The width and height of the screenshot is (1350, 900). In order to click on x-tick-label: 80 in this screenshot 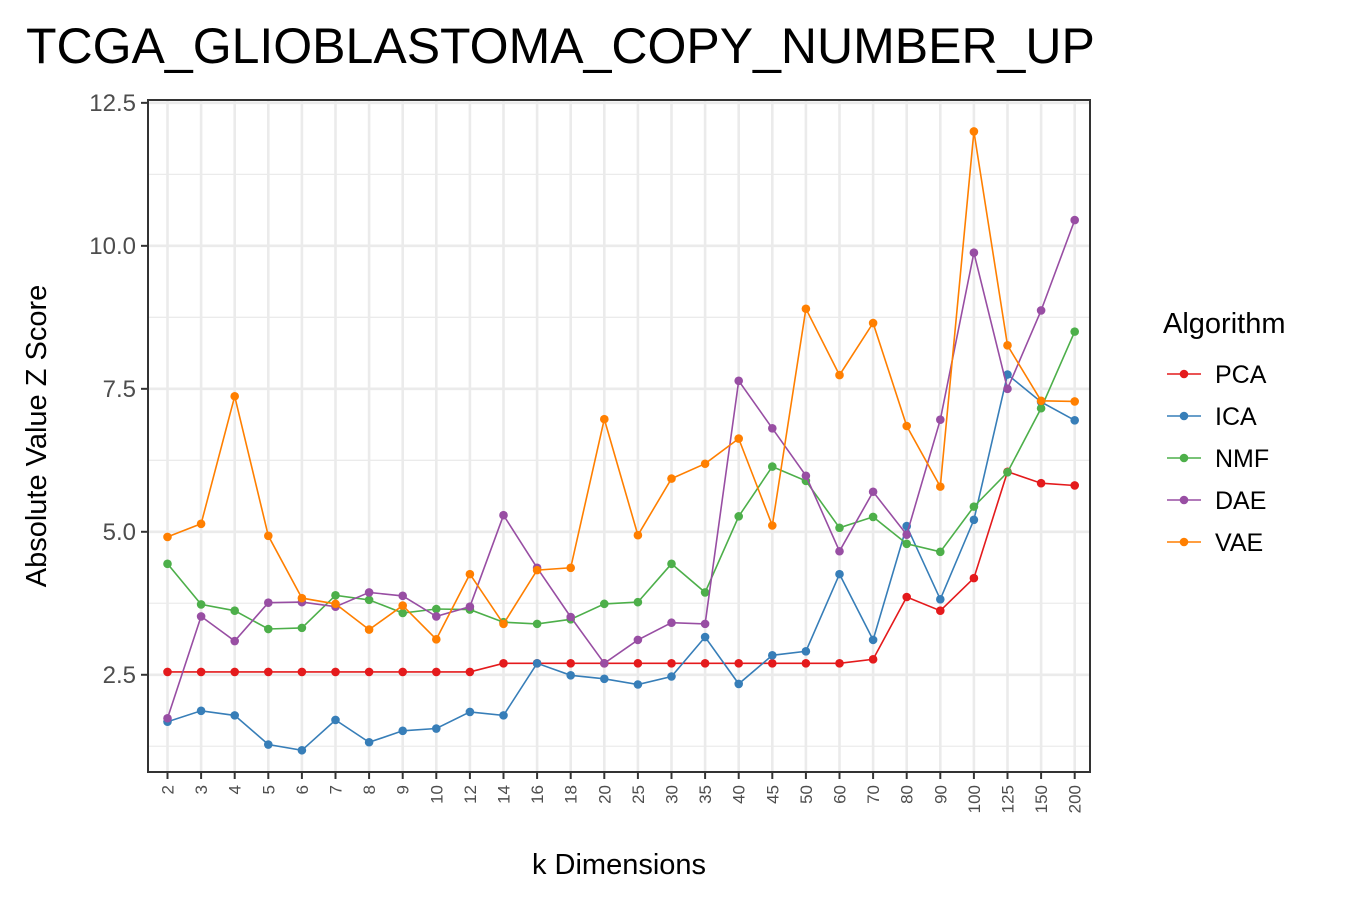, I will do `click(907, 794)`.